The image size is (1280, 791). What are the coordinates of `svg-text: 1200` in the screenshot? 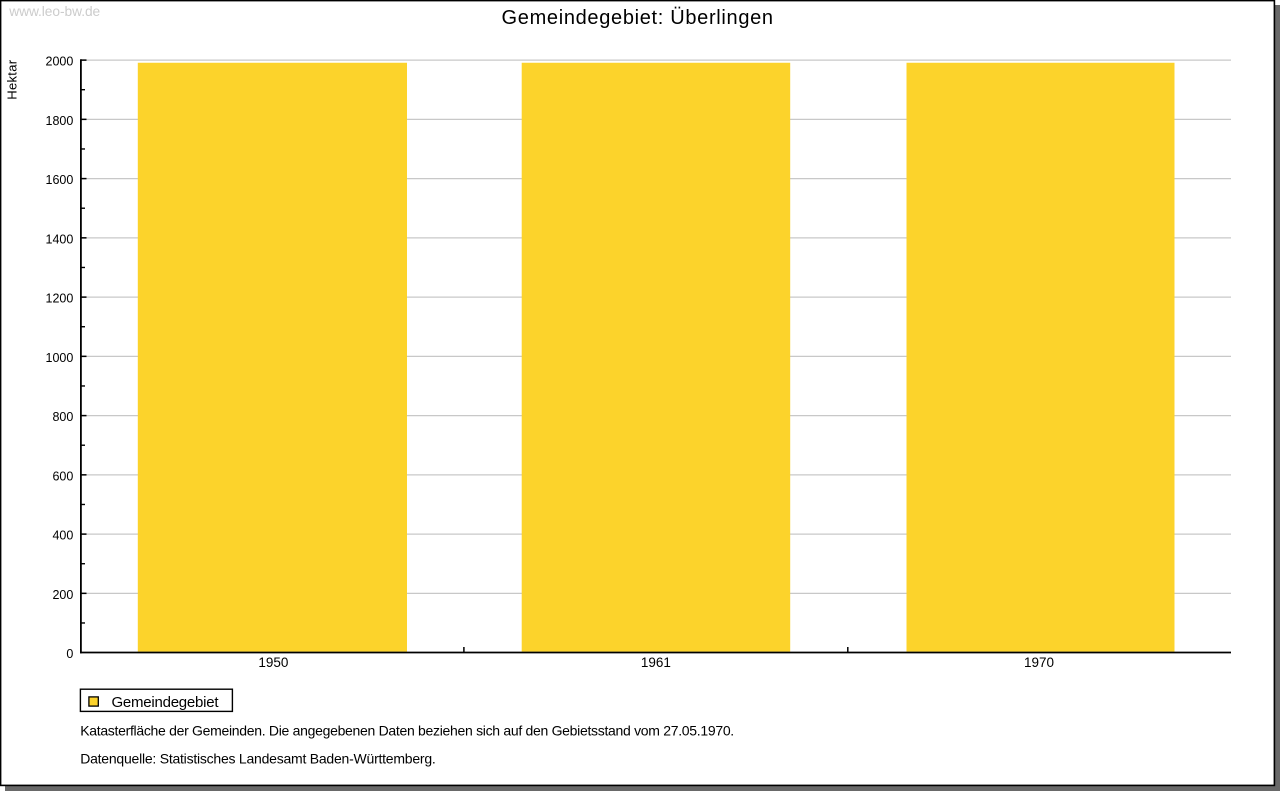 It's located at (59, 299).